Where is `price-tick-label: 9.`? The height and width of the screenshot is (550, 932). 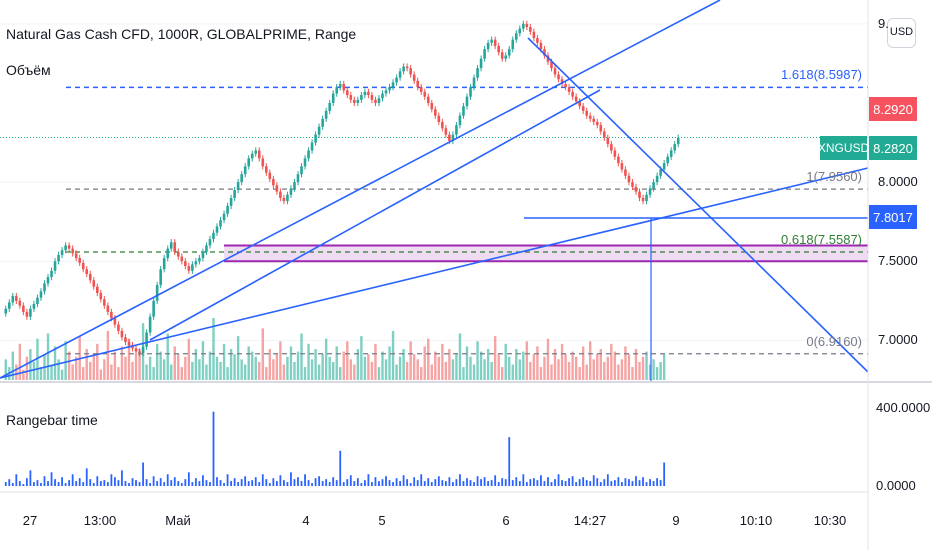 price-tick-label: 9. is located at coordinates (883, 23).